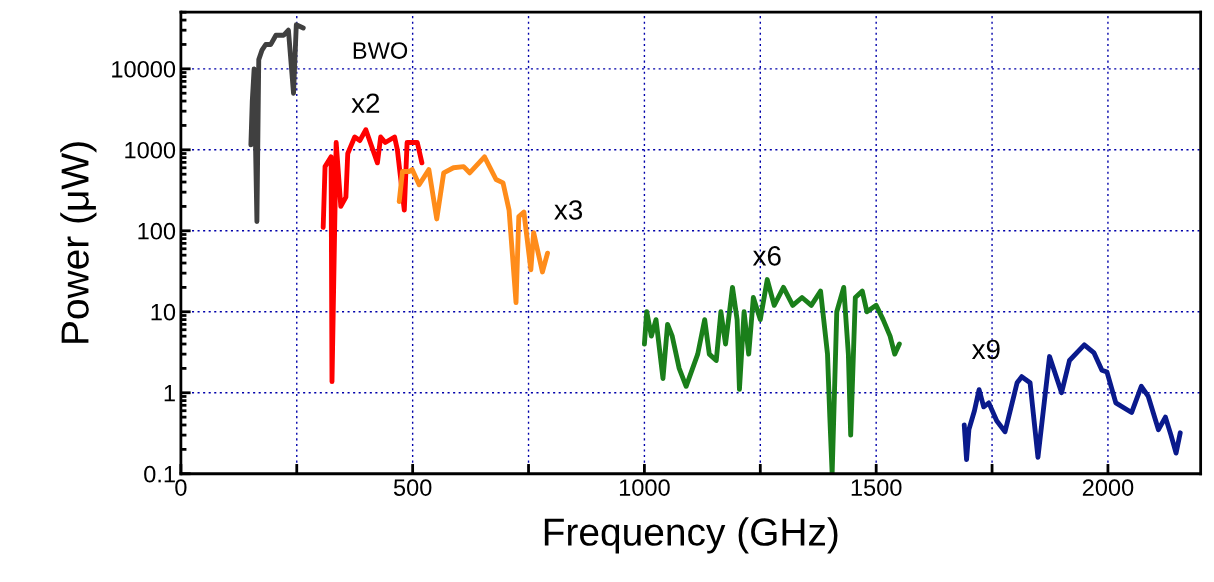 This screenshot has width=1214, height=582. I want to click on text: BWO, so click(380, 50).